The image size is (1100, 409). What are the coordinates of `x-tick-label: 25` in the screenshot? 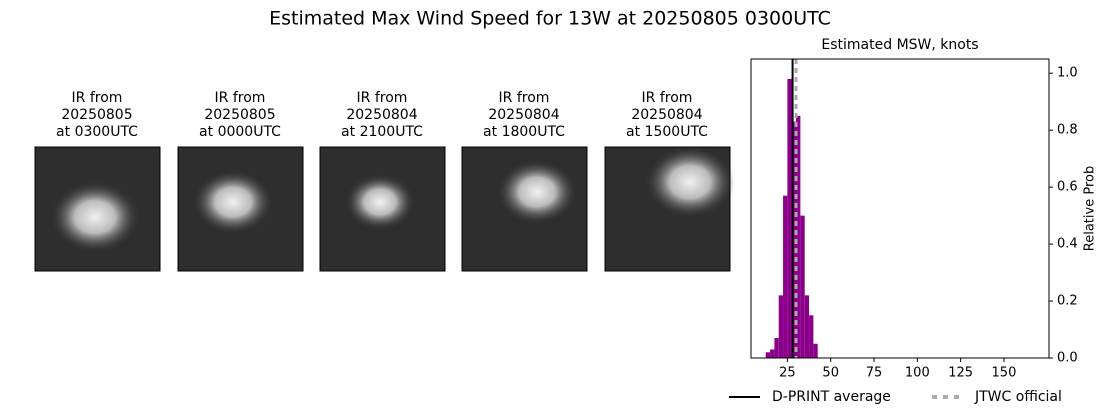 It's located at (787, 373).